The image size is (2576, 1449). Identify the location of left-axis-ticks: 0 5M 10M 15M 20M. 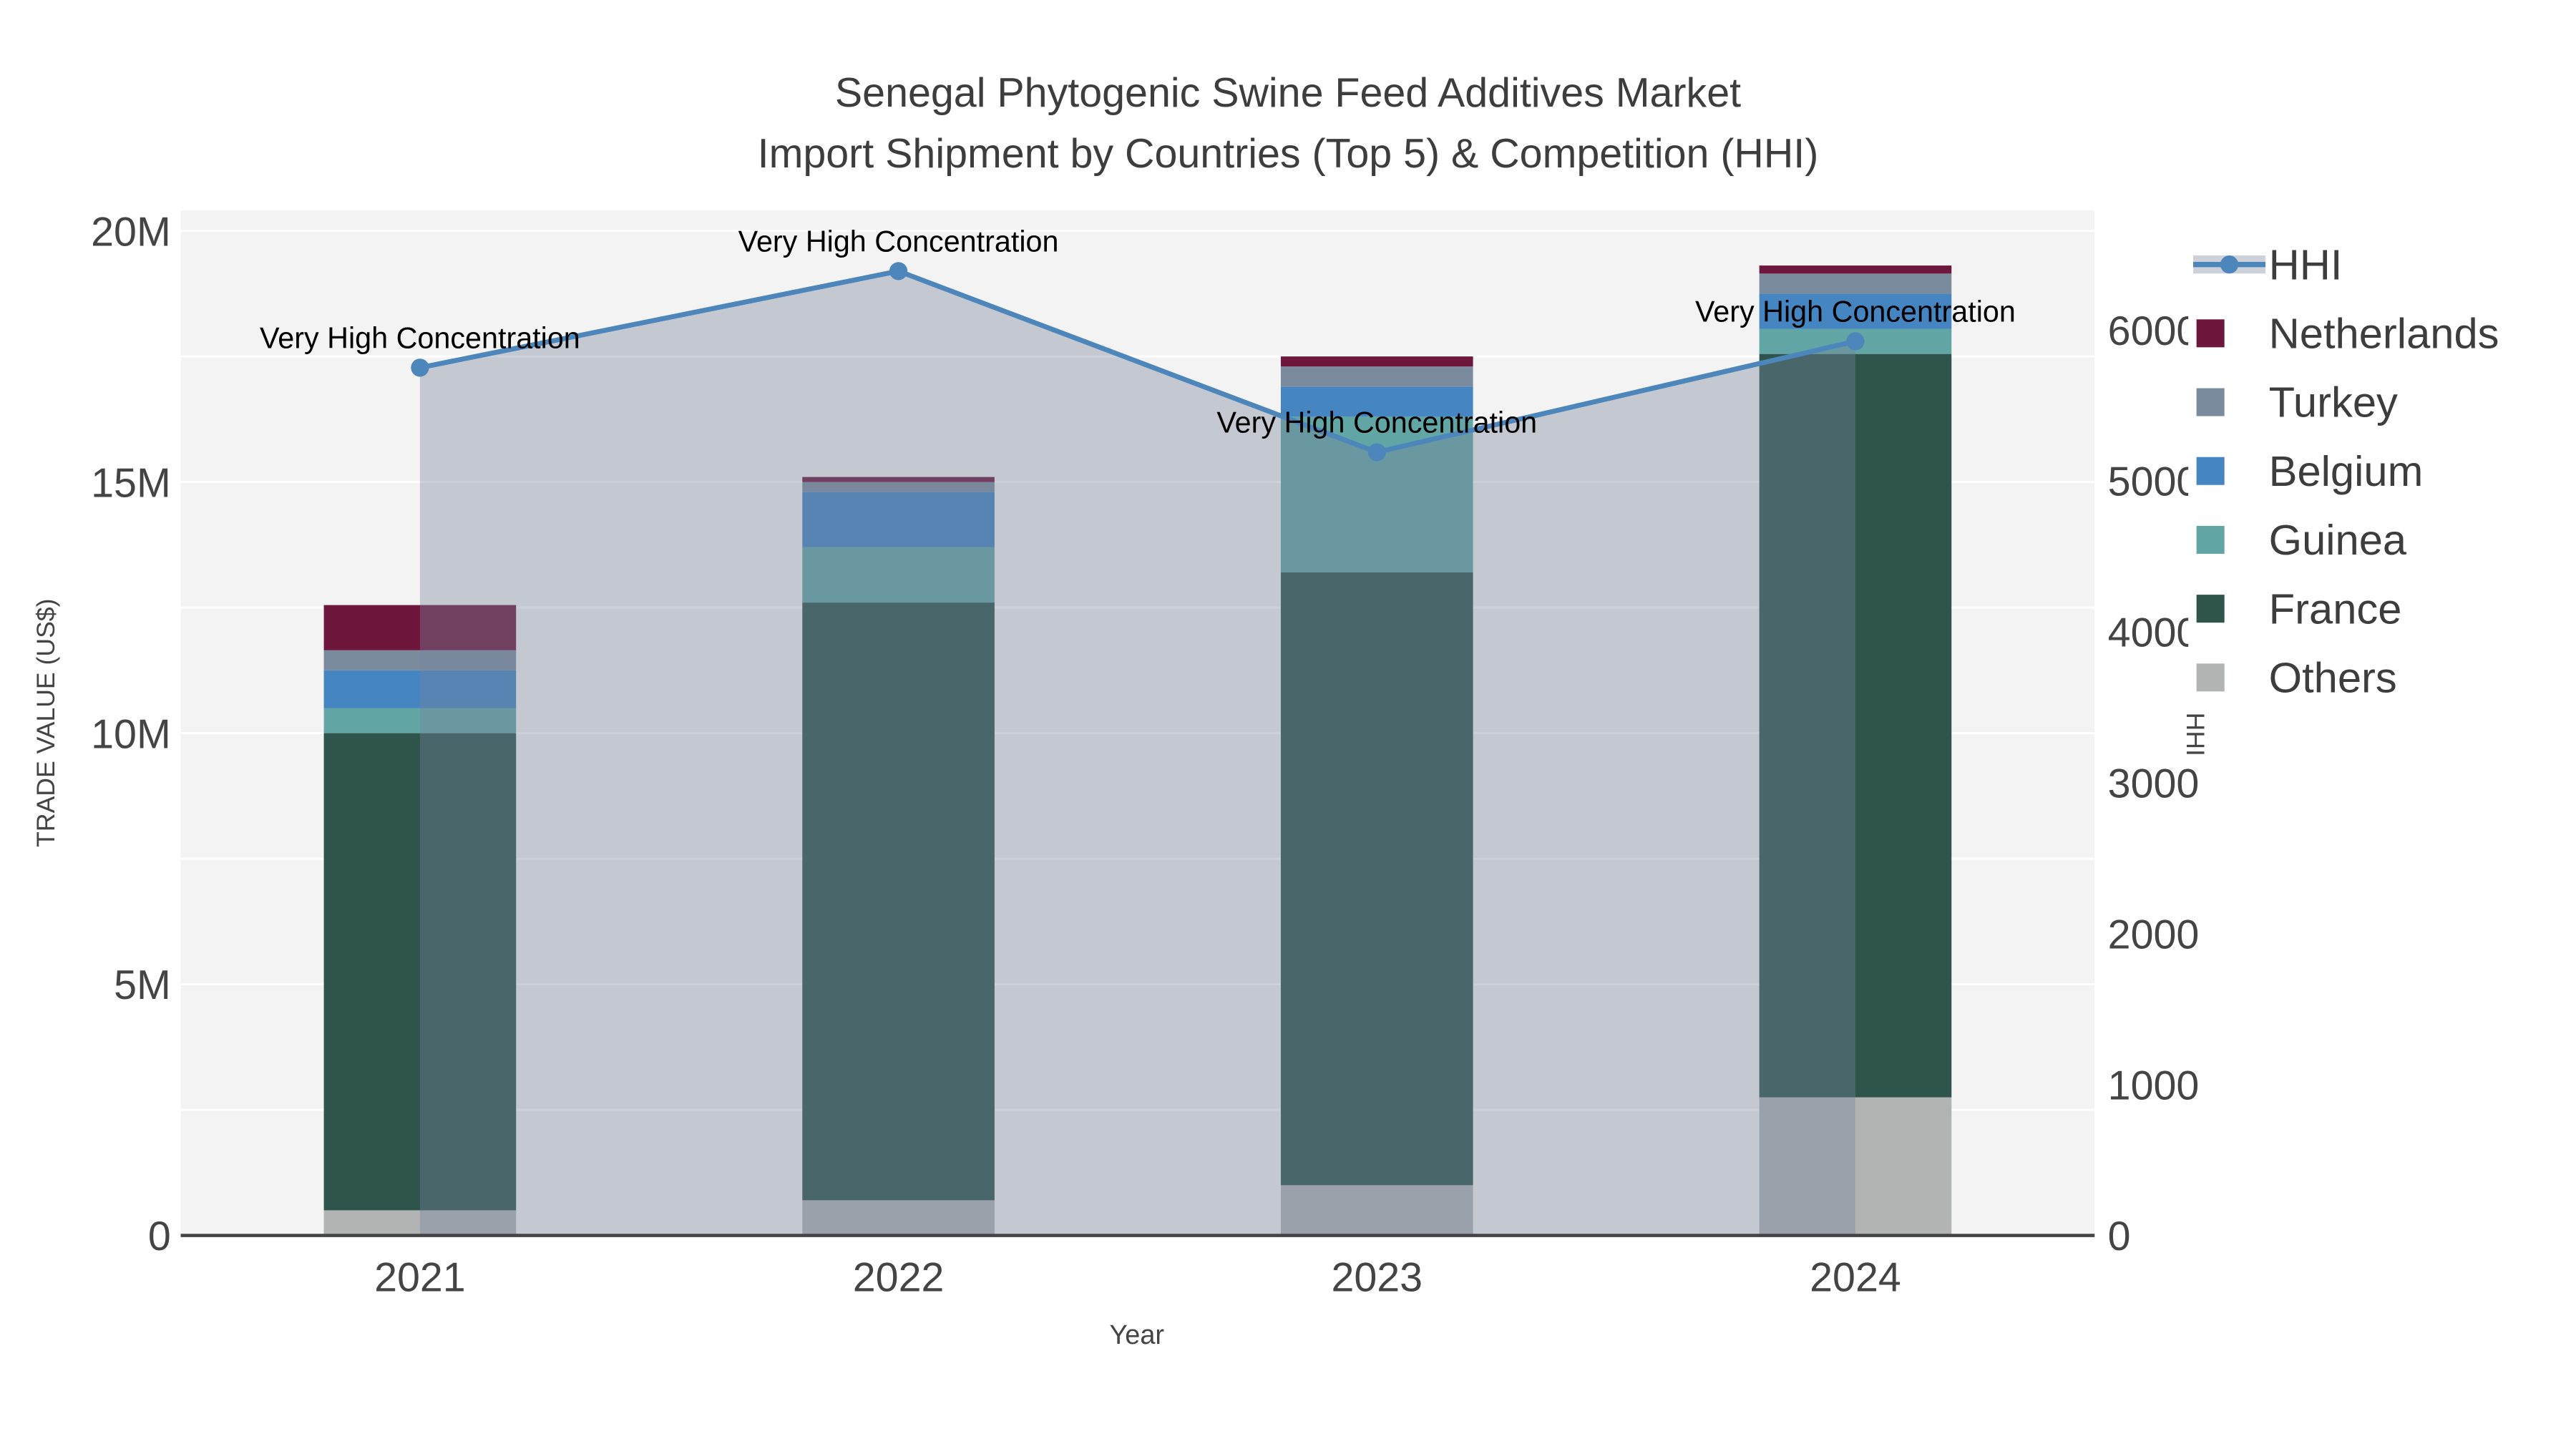
(131, 734).